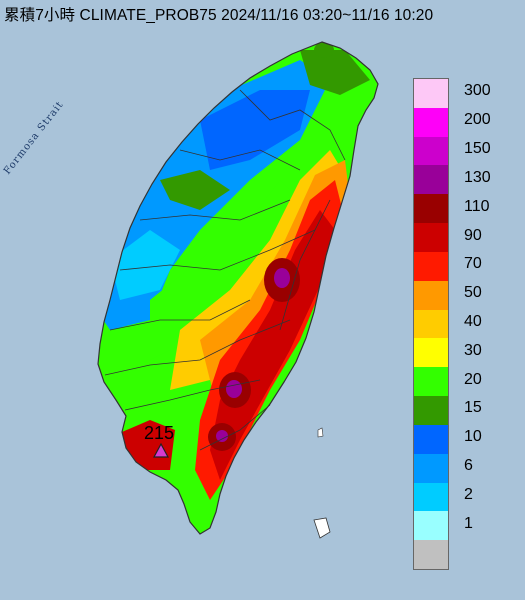 Image resolution: width=525 pixels, height=600 pixels. What do you see at coordinates (477, 120) in the screenshot?
I see `legend-label: 200` at bounding box center [477, 120].